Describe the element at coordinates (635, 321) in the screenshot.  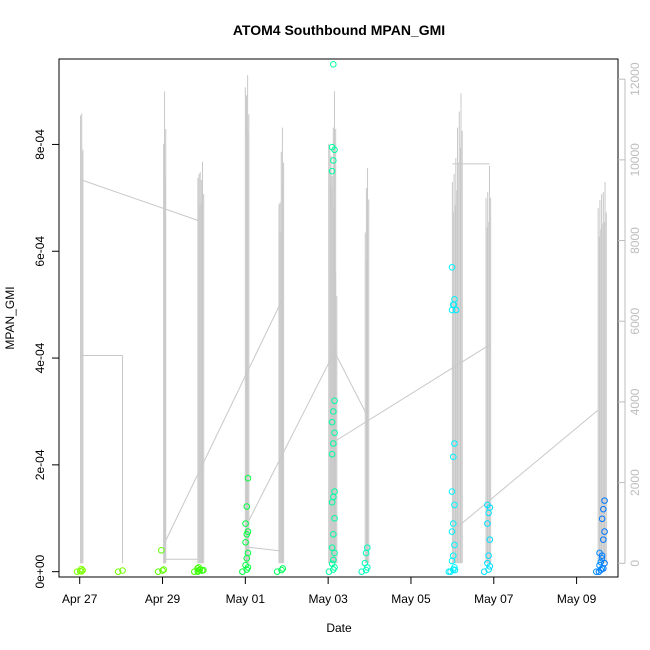
I see `y2-tick-label: 6000` at that location.